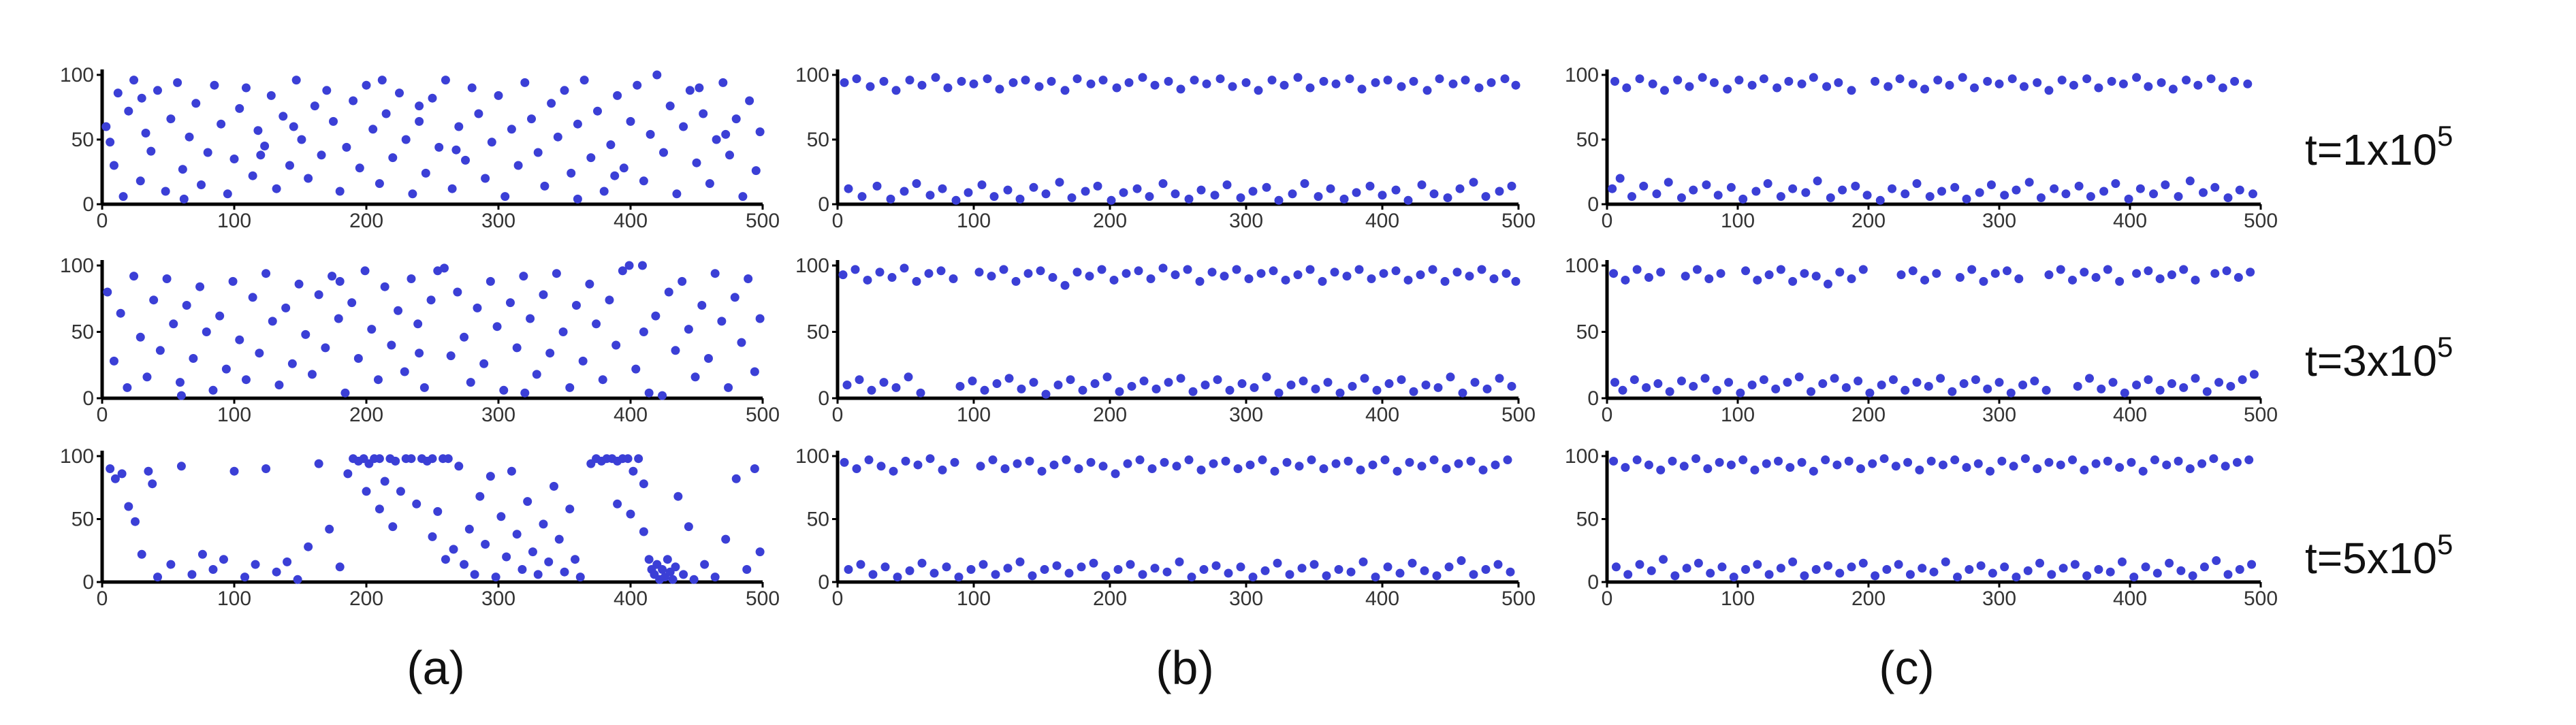  Describe the element at coordinates (1382, 415) in the screenshot. I see `x-tick-label: 400` at that location.